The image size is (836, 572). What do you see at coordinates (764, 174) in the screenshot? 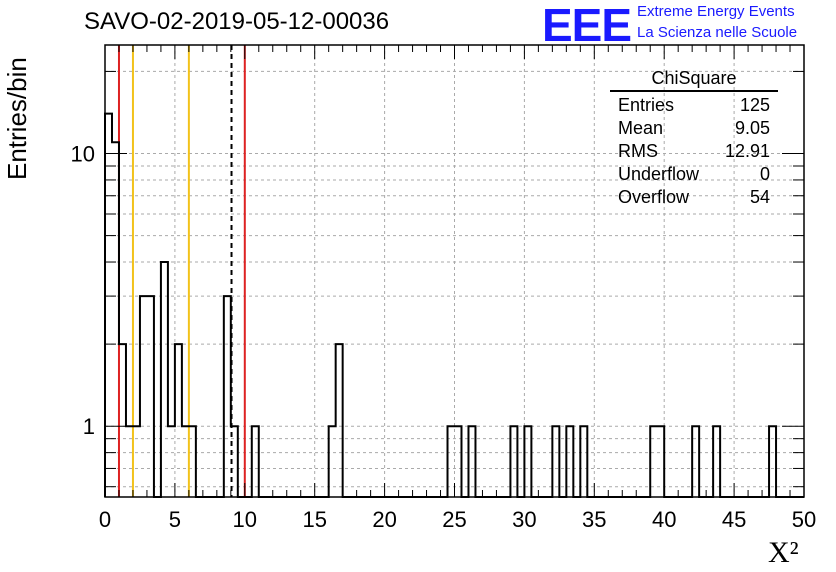
I see `stats-value: 0` at bounding box center [764, 174].